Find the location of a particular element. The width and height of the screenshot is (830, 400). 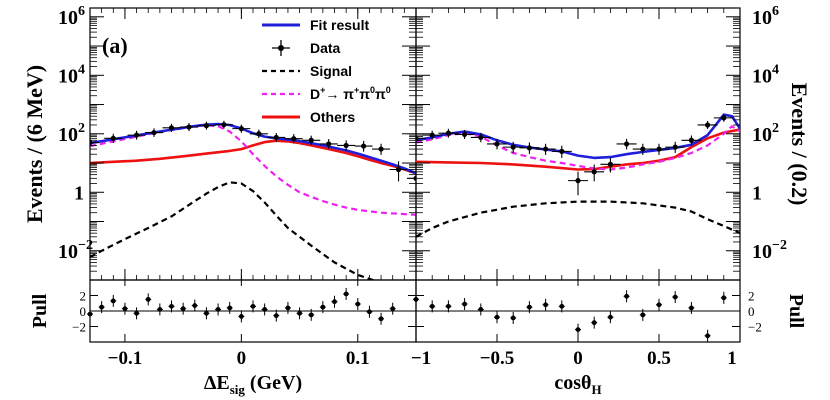

x-tick-label: 0.5 is located at coordinates (659, 358).